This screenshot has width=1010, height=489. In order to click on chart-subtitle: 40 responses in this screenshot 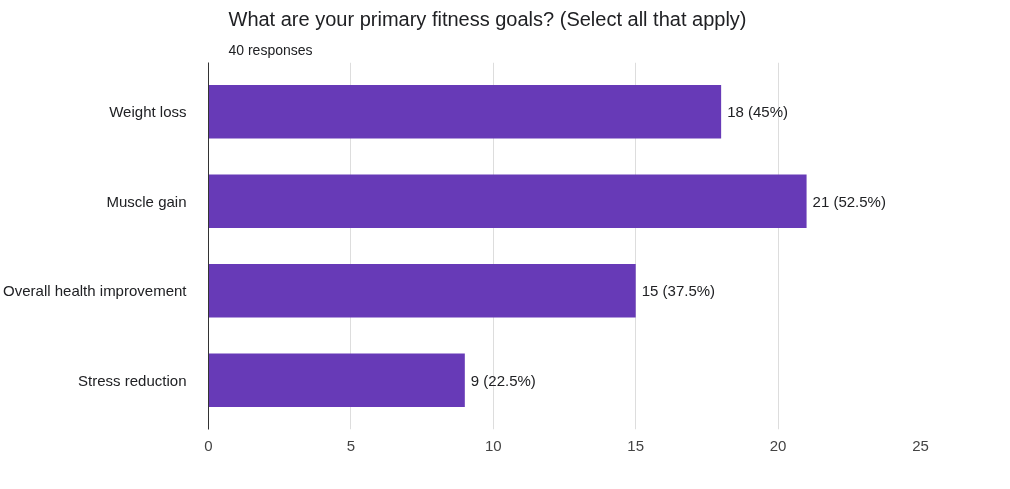, I will do `click(270, 49)`.